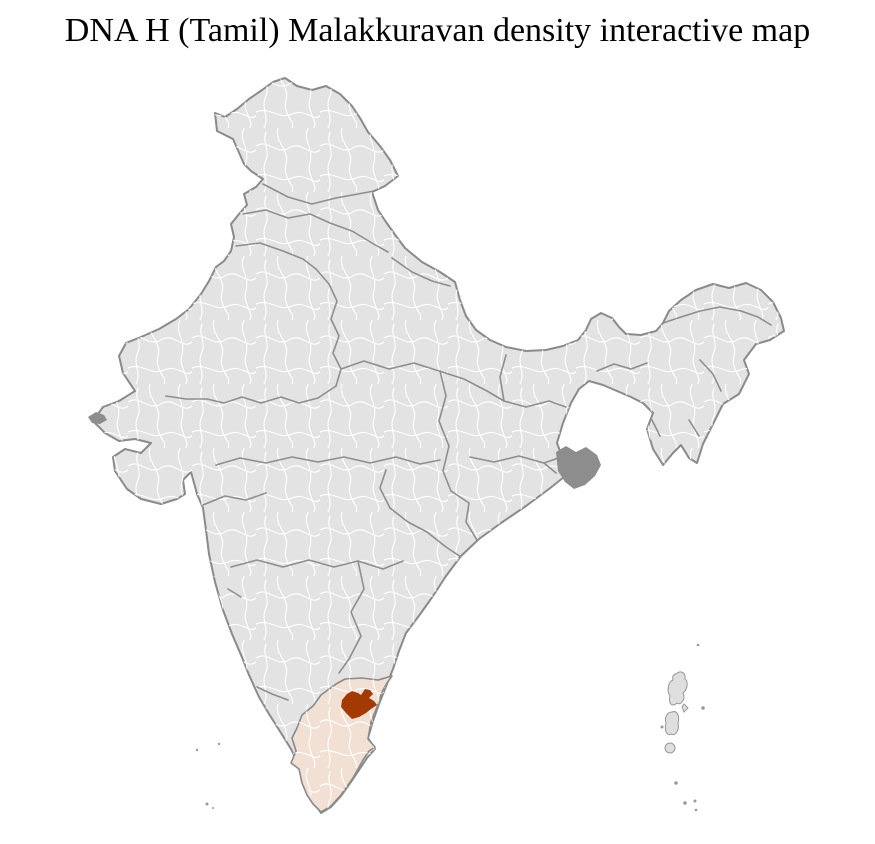 The height and width of the screenshot is (844, 875). Describe the element at coordinates (208, 775) in the screenshot. I see `lakshadweep-islands` at that location.